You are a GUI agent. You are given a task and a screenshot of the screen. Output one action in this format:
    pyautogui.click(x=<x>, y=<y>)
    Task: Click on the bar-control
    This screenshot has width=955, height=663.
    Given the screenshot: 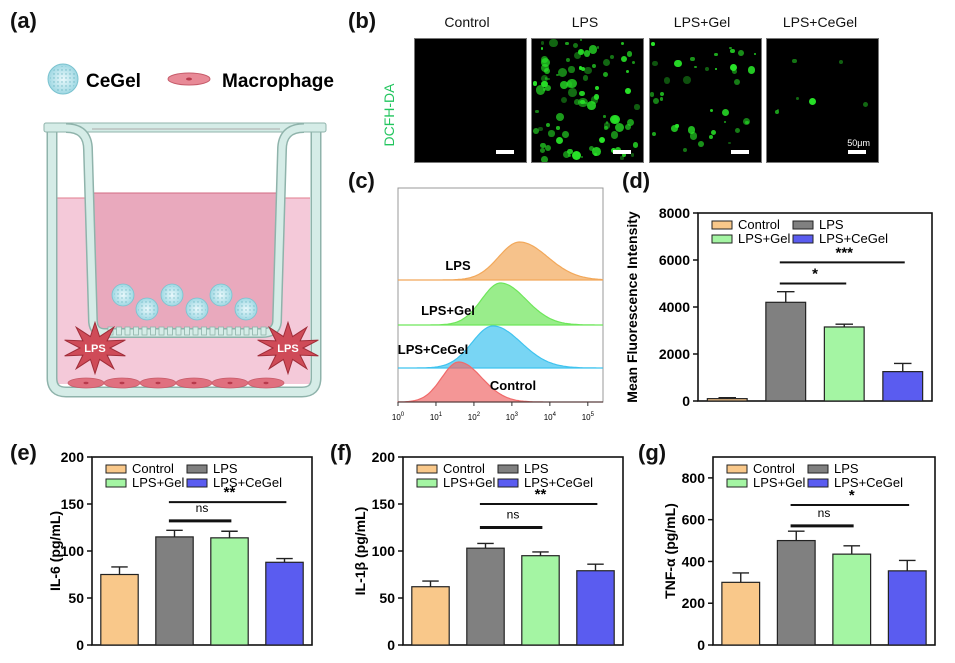 What is the action you would take?
    pyautogui.click(x=741, y=613)
    